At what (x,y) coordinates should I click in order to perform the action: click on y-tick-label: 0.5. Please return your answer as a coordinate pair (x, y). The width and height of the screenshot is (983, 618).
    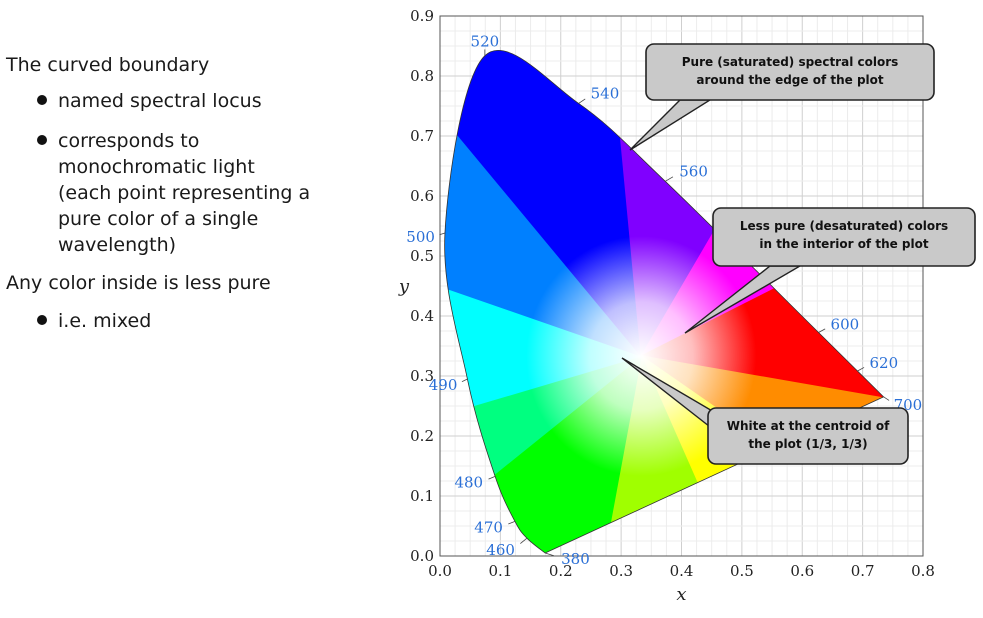
    Looking at the image, I should click on (422, 256).